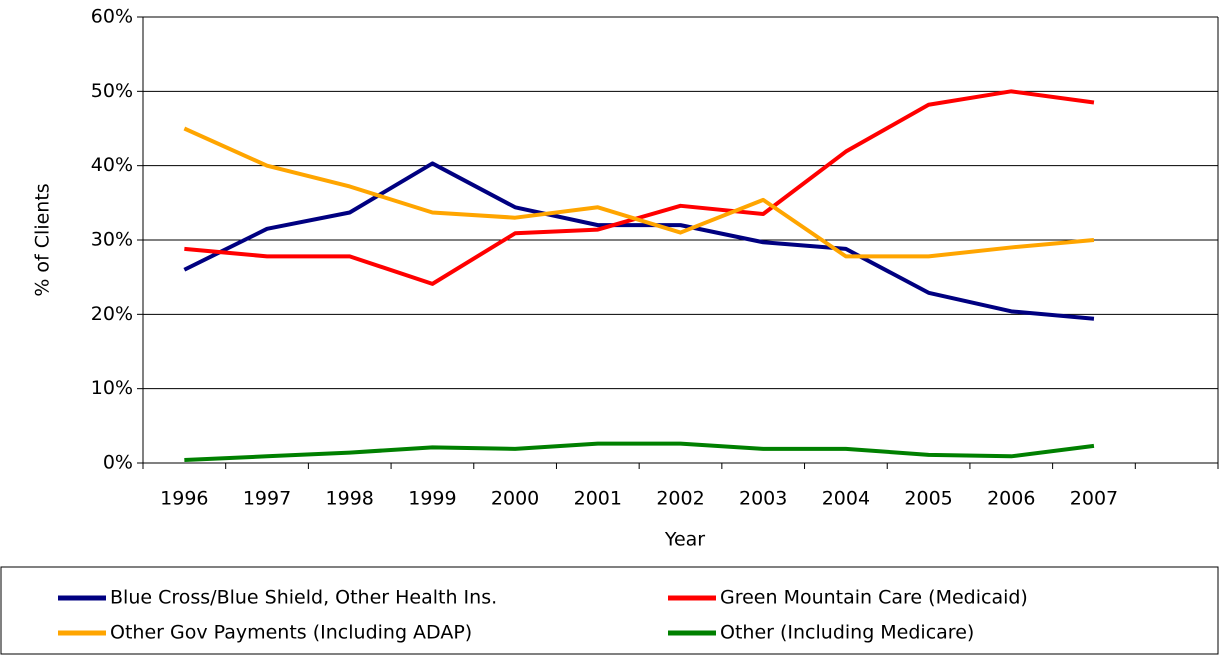  What do you see at coordinates (43, 239) in the screenshot?
I see `y-axis-label: % of Clients` at bounding box center [43, 239].